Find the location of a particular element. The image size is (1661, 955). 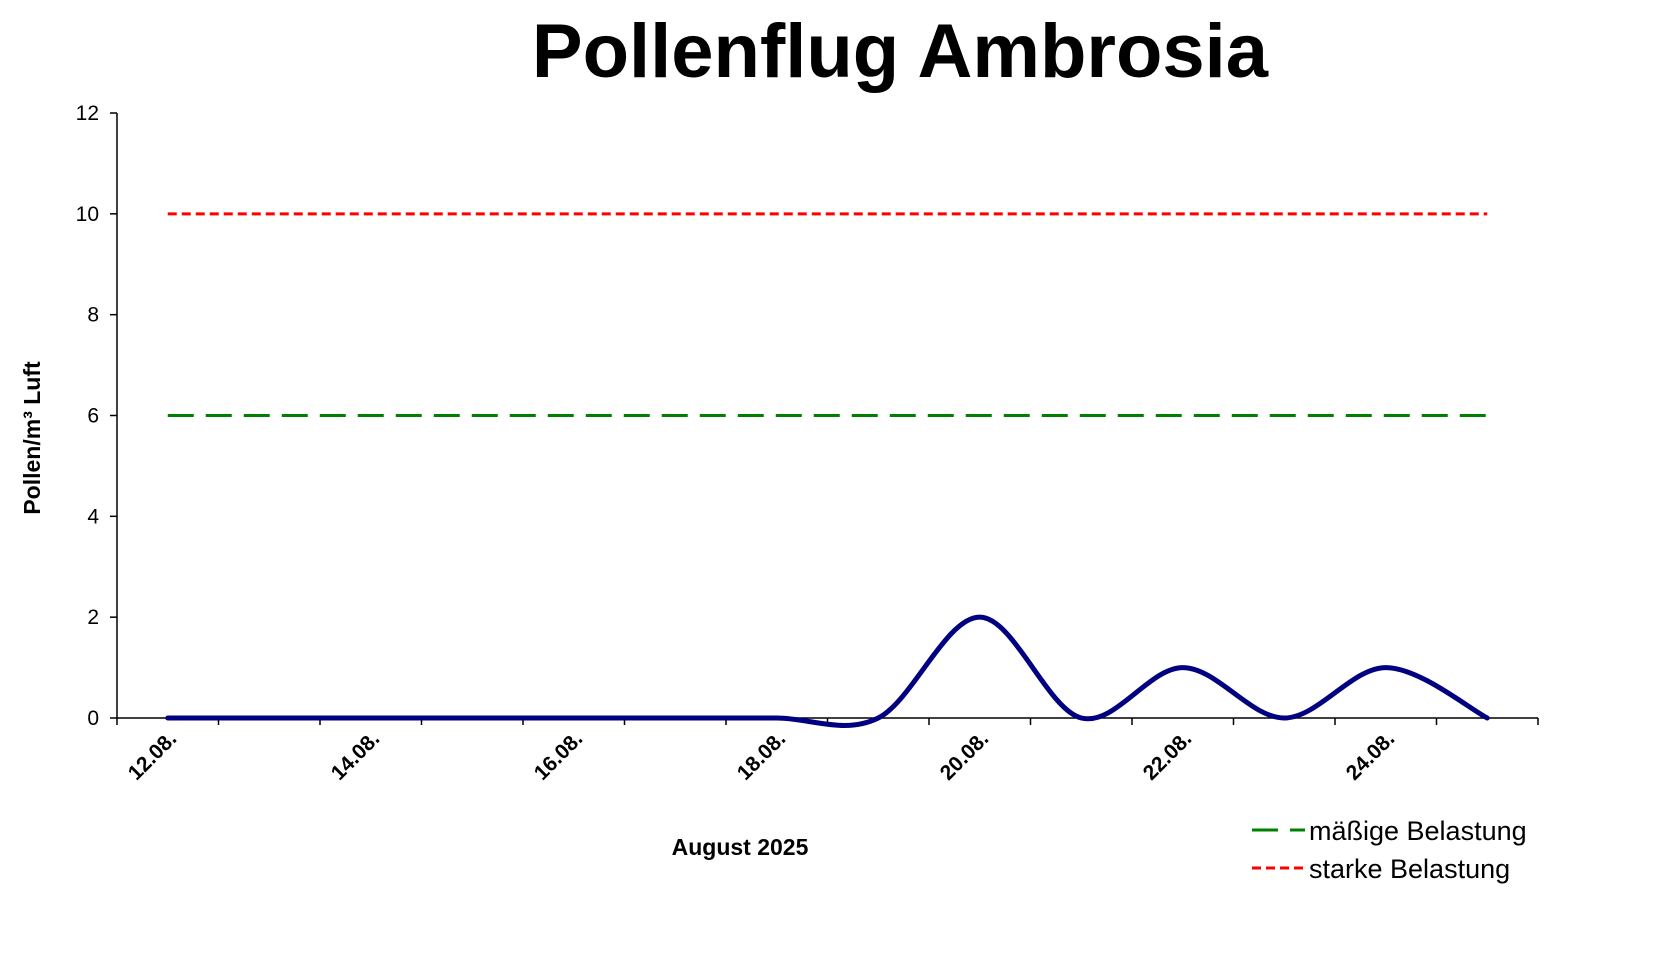

y-tick-label: 6 is located at coordinates (93, 416).